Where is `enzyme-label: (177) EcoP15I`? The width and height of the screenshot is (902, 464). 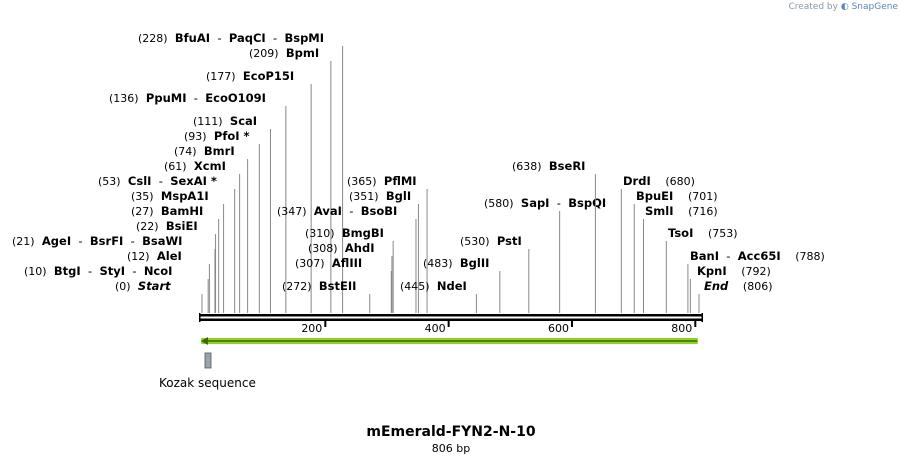 enzyme-label: (177) EcoP15I is located at coordinates (250, 76).